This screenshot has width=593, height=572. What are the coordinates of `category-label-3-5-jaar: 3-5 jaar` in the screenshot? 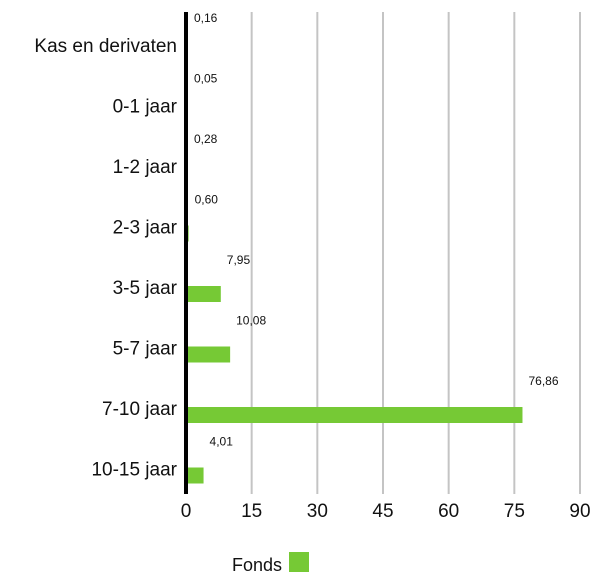 It's located at (145, 288).